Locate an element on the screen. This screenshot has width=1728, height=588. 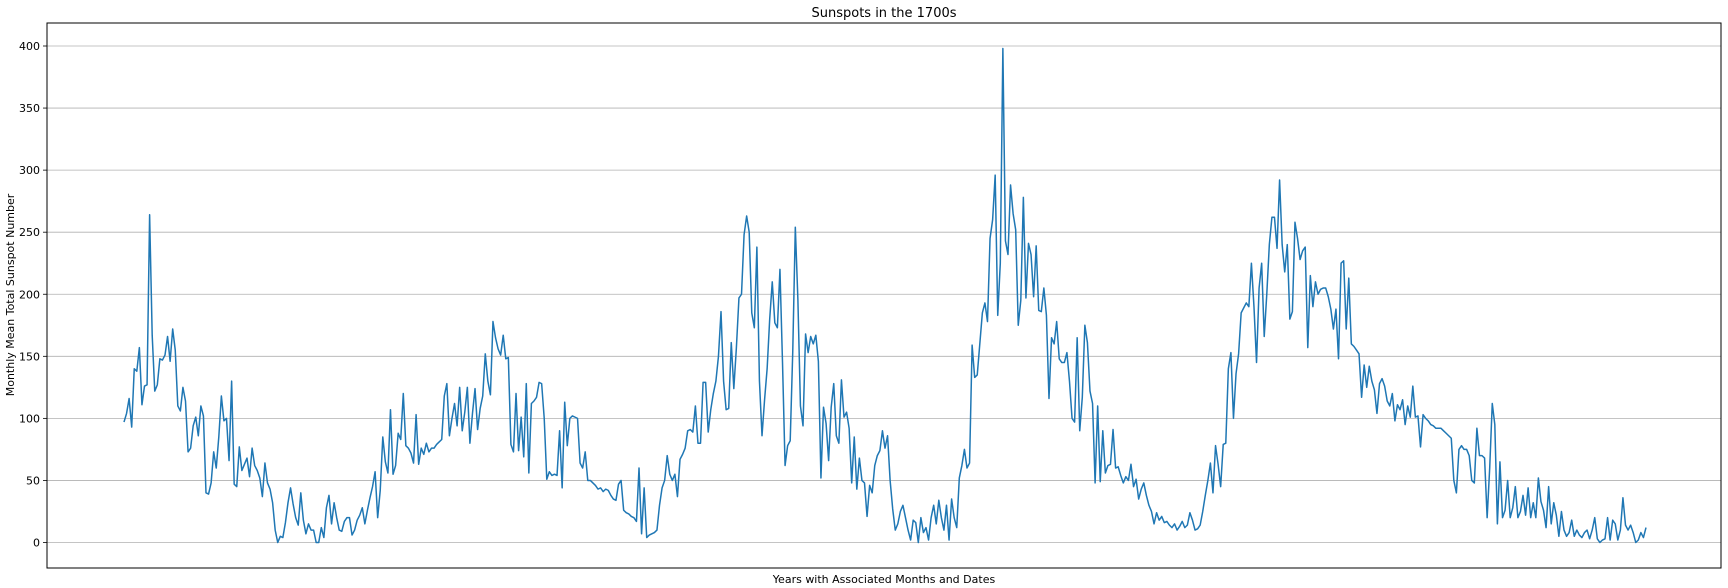
y-tick-label-0: 0 is located at coordinates (36, 543).